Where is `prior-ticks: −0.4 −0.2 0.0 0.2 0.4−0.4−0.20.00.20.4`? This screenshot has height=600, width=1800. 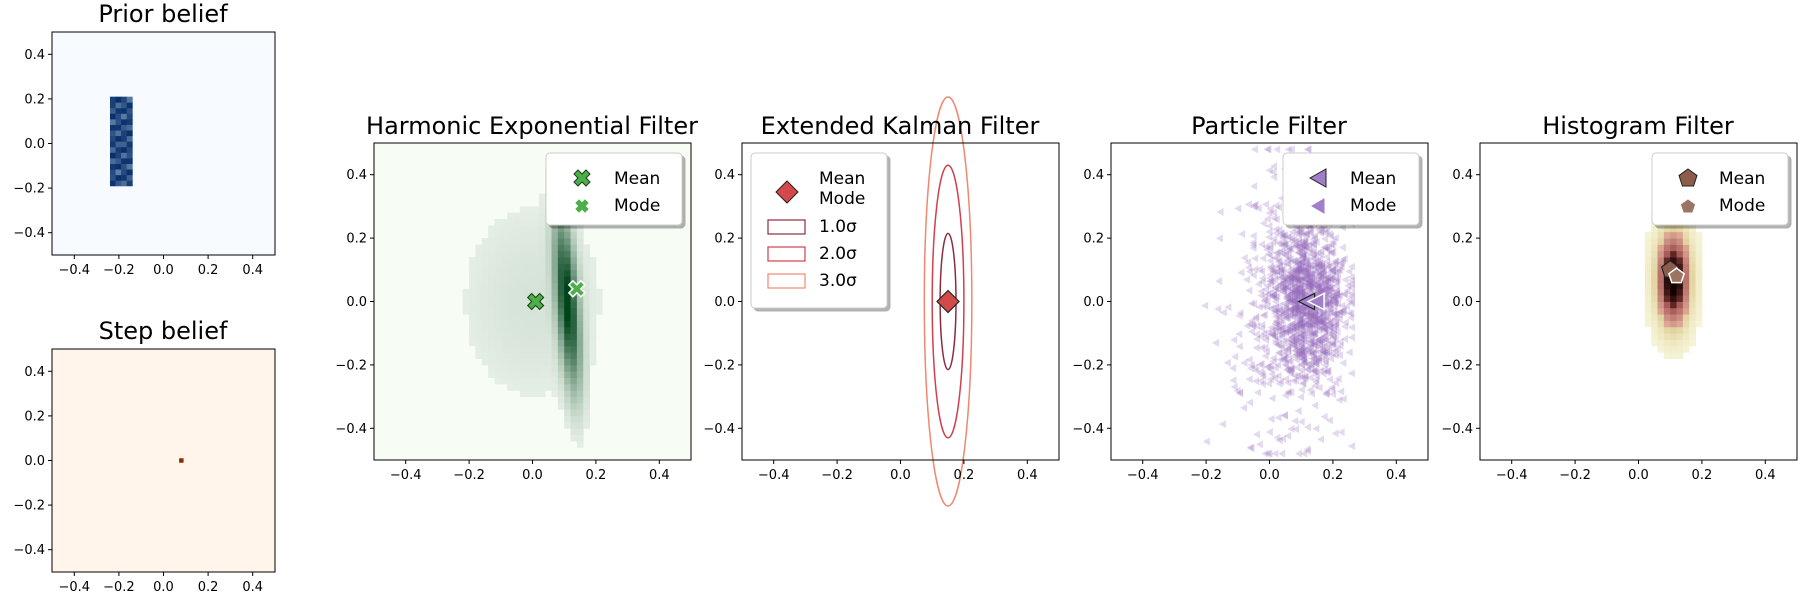
prior-ticks: −0.4 −0.2 0.0 0.2 0.4−0.4−0.20.00.20.4 is located at coordinates (138, 163).